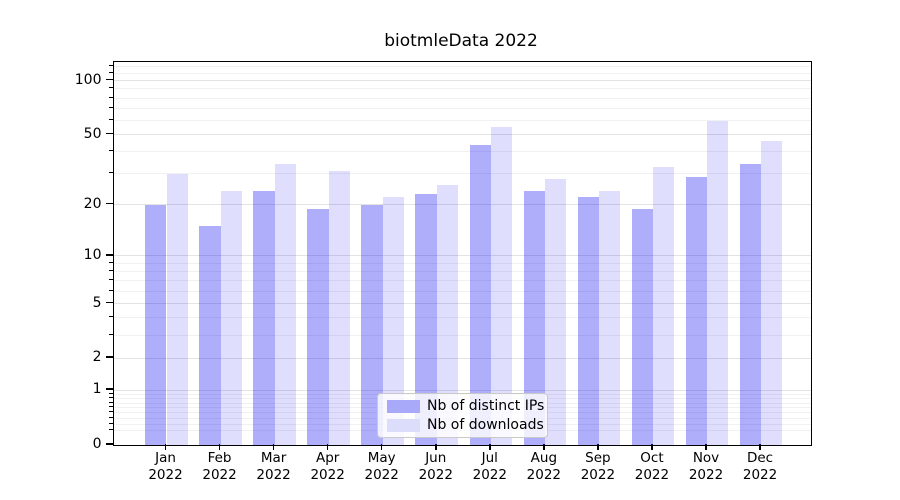 The width and height of the screenshot is (900, 500). What do you see at coordinates (403, 425) in the screenshot?
I see `legend-swatch-downloads` at bounding box center [403, 425].